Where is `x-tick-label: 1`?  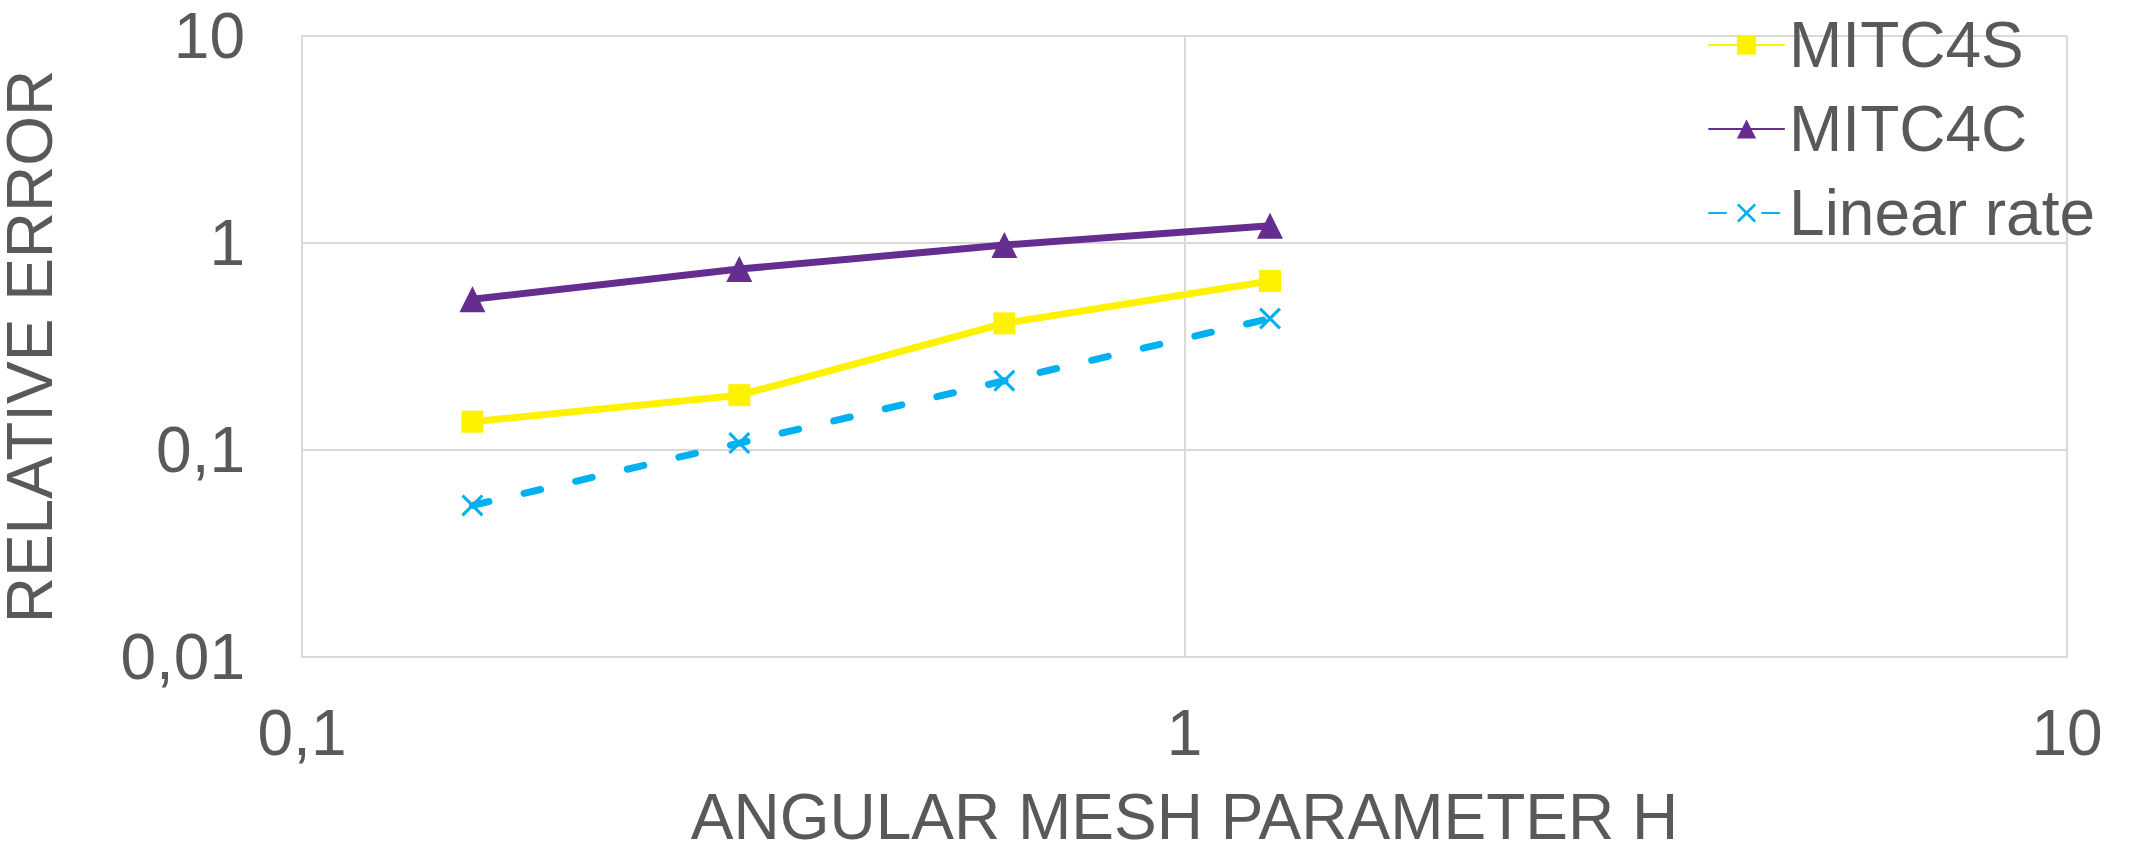
x-tick-label: 1 is located at coordinates (1184, 733).